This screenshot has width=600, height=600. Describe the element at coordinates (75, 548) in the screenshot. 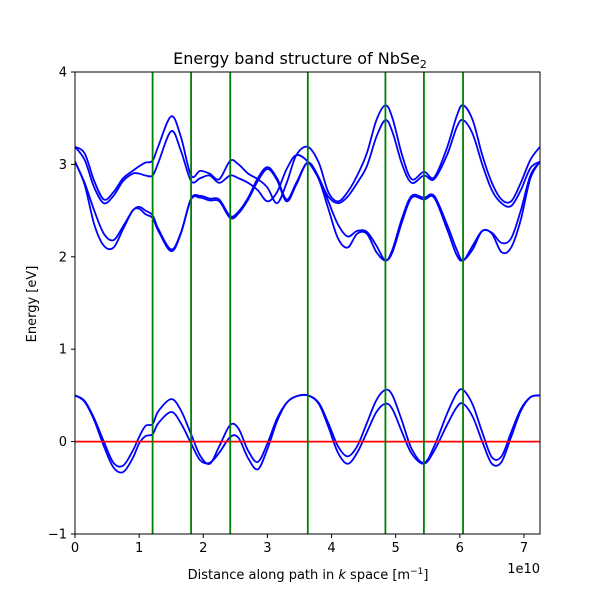

I see `x-tick-label: 0` at that location.